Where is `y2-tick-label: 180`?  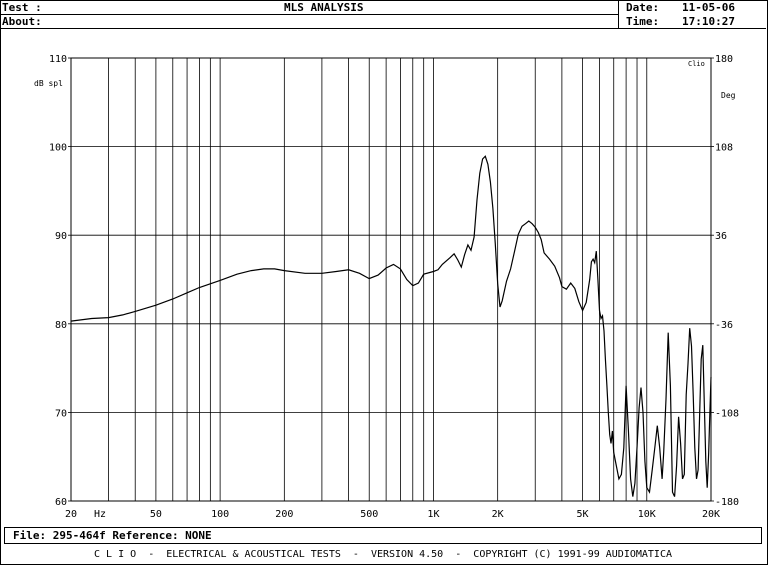 y2-tick-label: 180 is located at coordinates (724, 59).